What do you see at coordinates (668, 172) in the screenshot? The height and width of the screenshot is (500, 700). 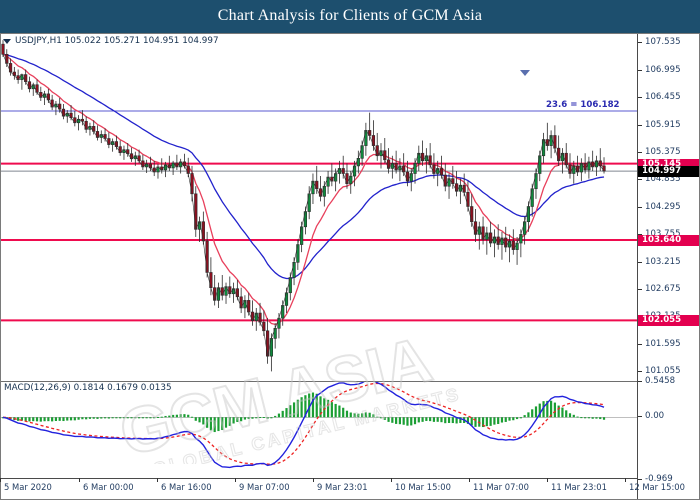 I see `last-price-badge: 104.997` at bounding box center [668, 172].